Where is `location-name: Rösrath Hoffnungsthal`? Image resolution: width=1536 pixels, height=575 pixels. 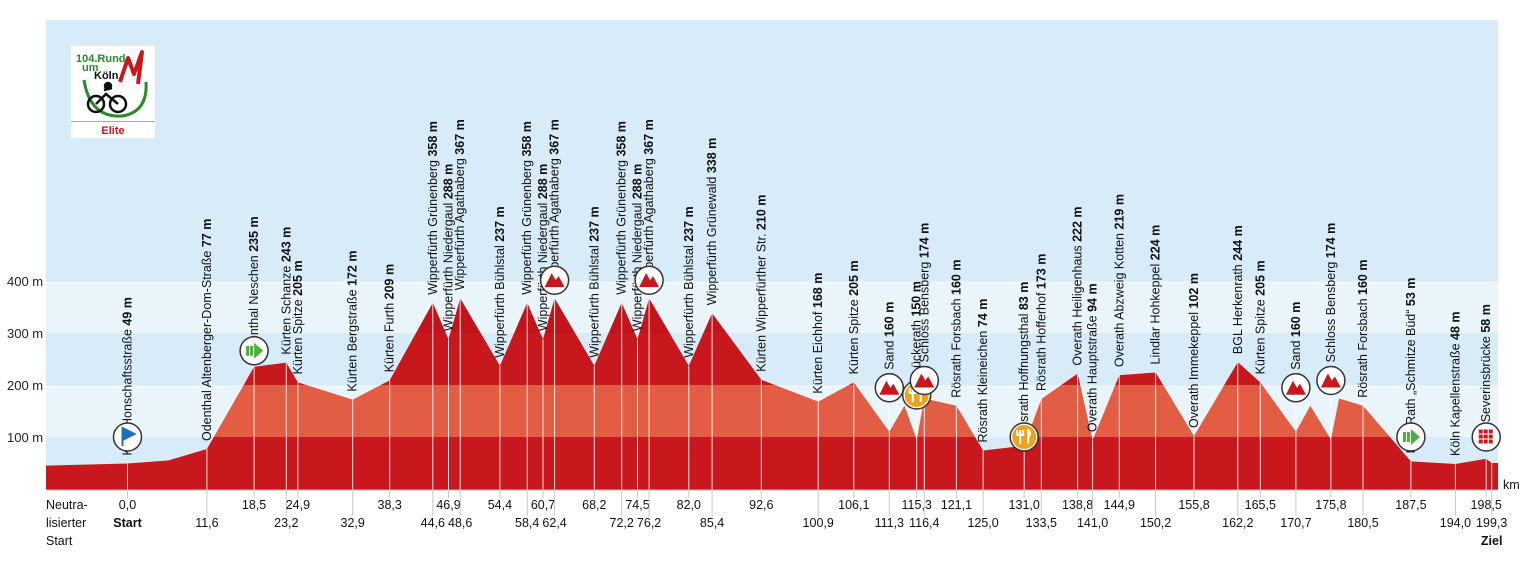
location-name: Rösrath Hoffnungsthal is located at coordinates (1024, 374).